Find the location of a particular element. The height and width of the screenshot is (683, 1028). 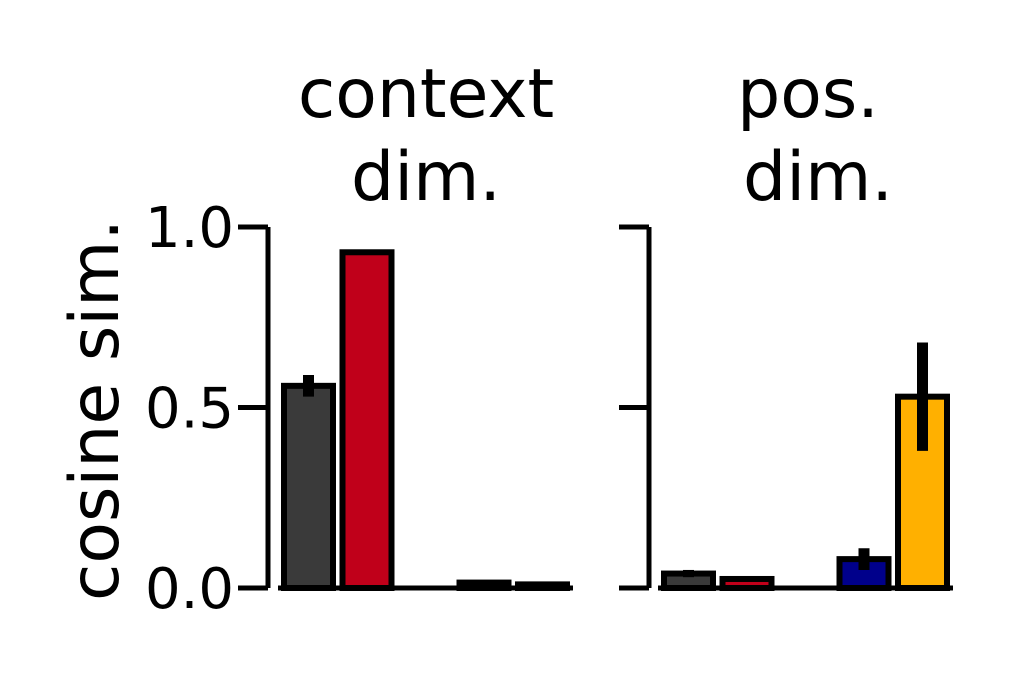

y-tick-label: 0.0 is located at coordinates (189, 589).